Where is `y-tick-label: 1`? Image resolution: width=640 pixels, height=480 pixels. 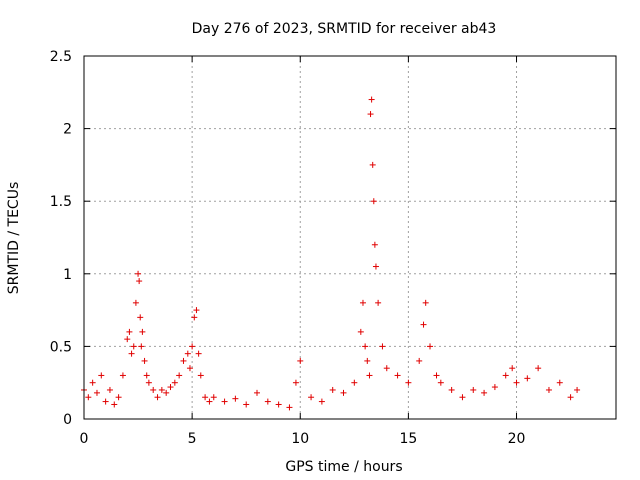
y-tick-label: 1 is located at coordinates (67, 275).